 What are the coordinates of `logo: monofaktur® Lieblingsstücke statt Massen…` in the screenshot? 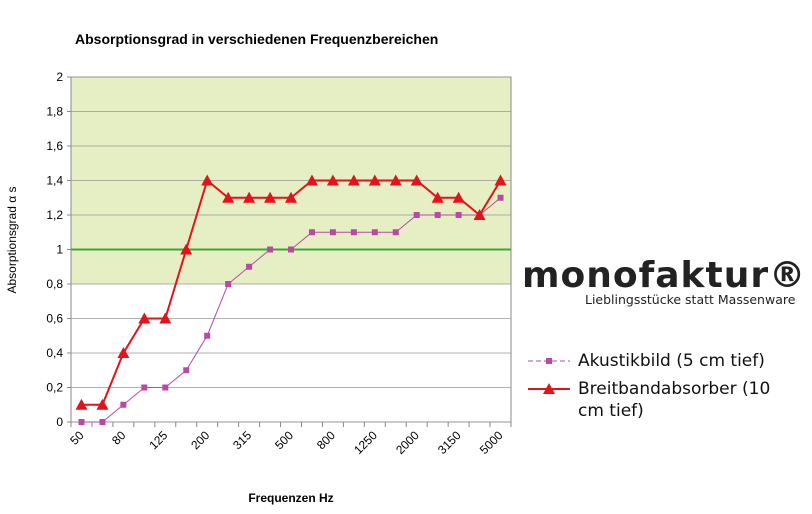 It's located at (664, 281).